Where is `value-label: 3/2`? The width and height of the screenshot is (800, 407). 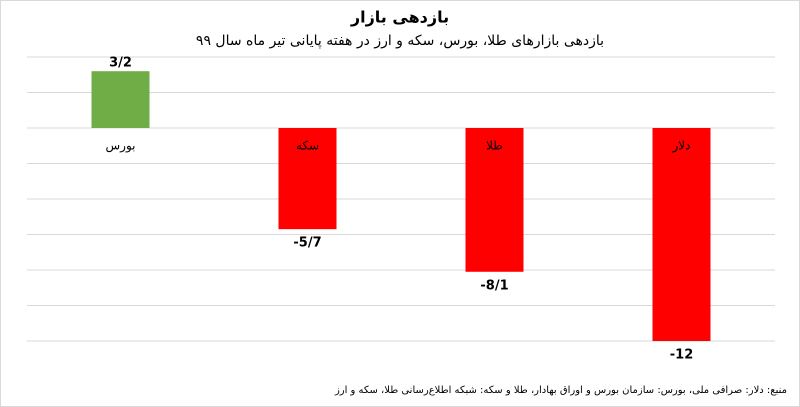 value-label: 3/2 is located at coordinates (120, 63).